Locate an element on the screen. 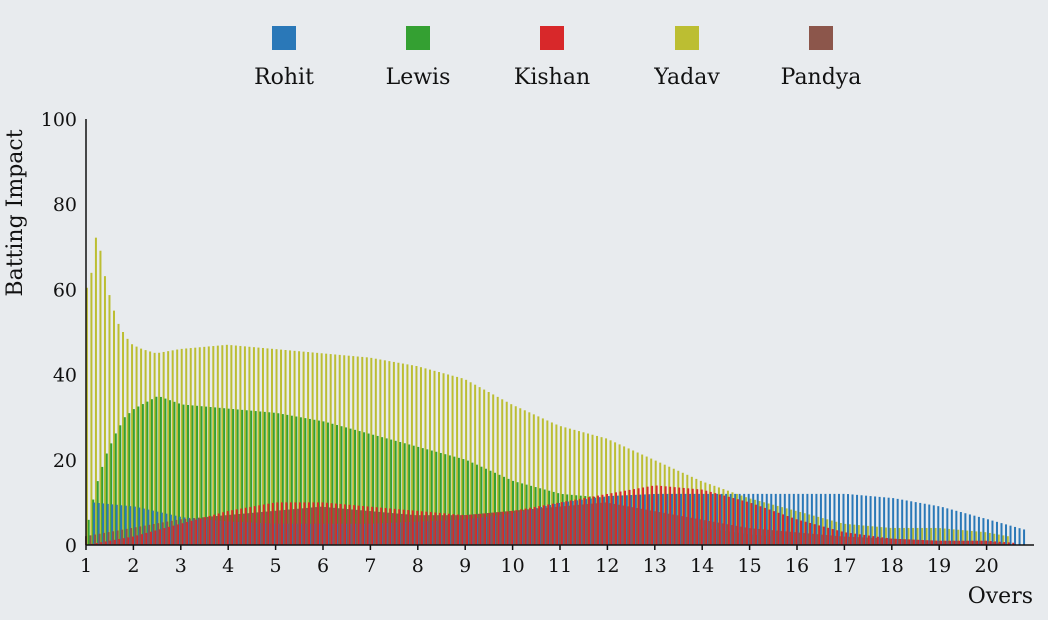 Image resolution: width=1048 pixels, height=620 pixels. legend-label-kishan: Kishan is located at coordinates (552, 77).